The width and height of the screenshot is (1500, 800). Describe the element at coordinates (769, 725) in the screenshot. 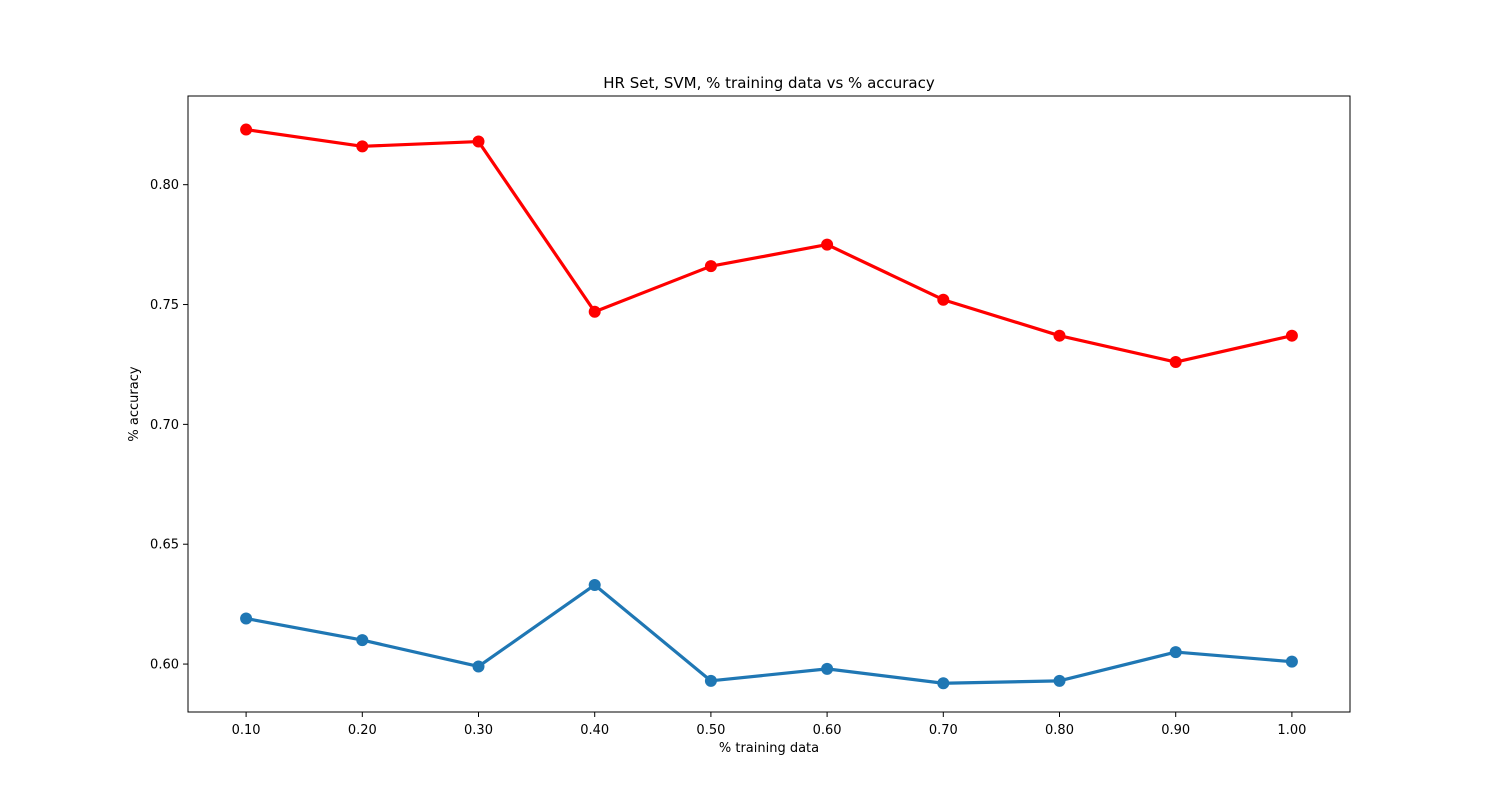

I see `x-axis: 0.10 0.20 0.30 0.40 0.50 0.60 0.70 0.80 0.90 1.00` at that location.